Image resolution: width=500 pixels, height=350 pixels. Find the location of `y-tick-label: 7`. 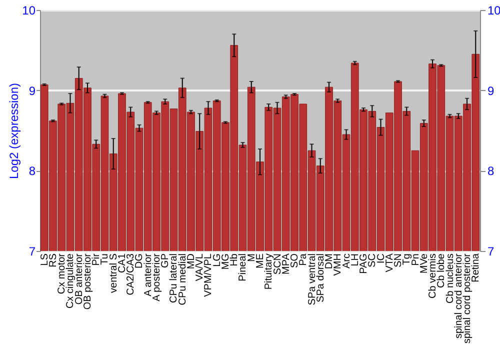

y-tick-label: 7 is located at coordinates (32, 251).